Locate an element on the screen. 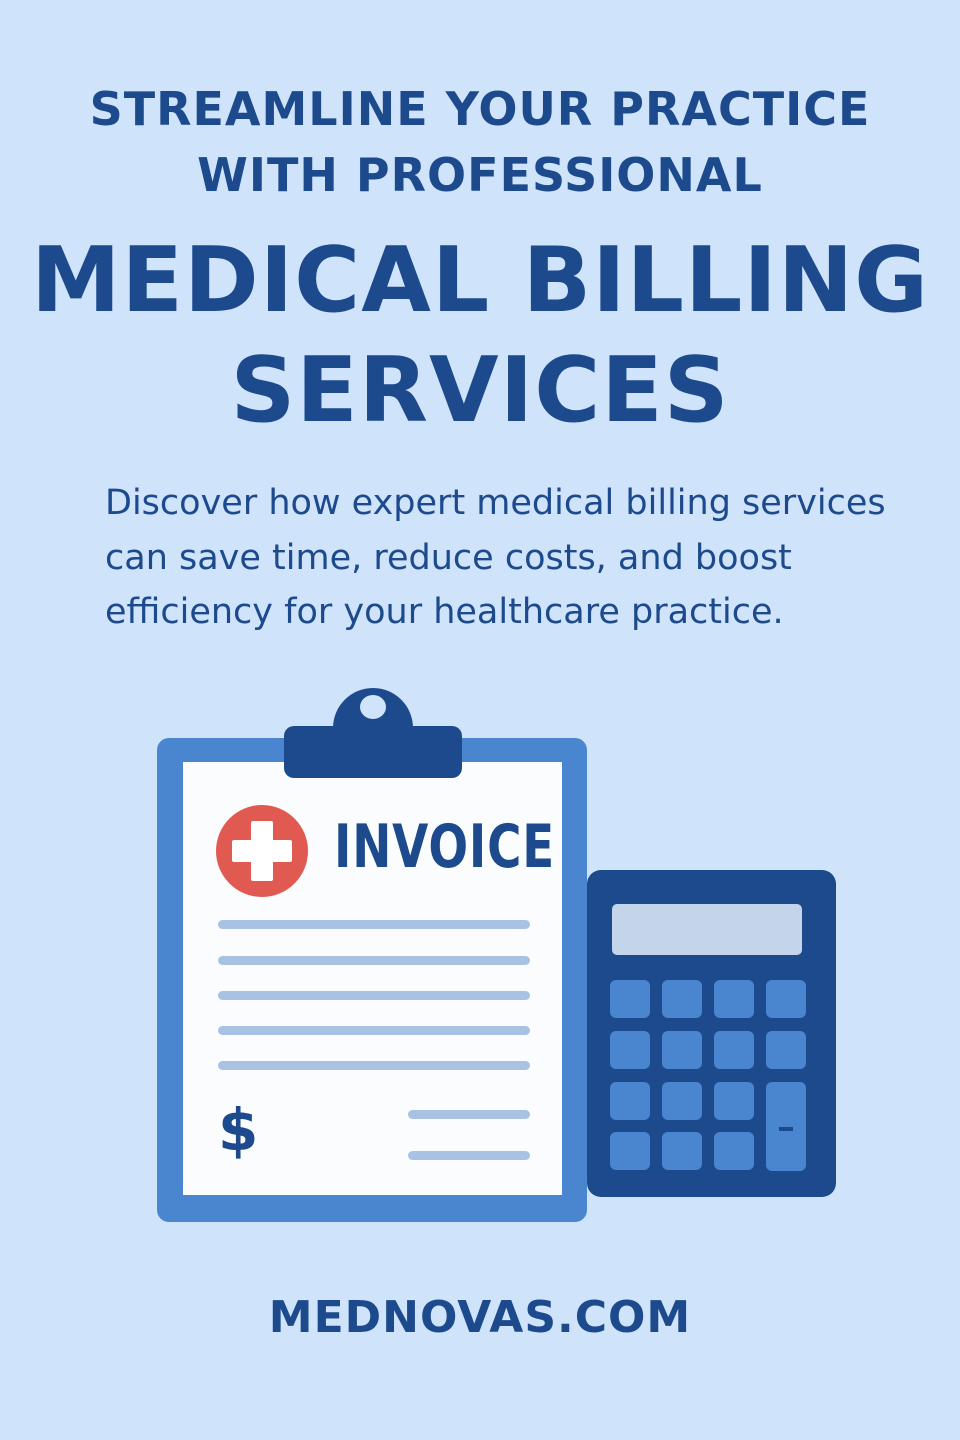  website-url: MEDNOVAS.COM is located at coordinates (480, 1317).